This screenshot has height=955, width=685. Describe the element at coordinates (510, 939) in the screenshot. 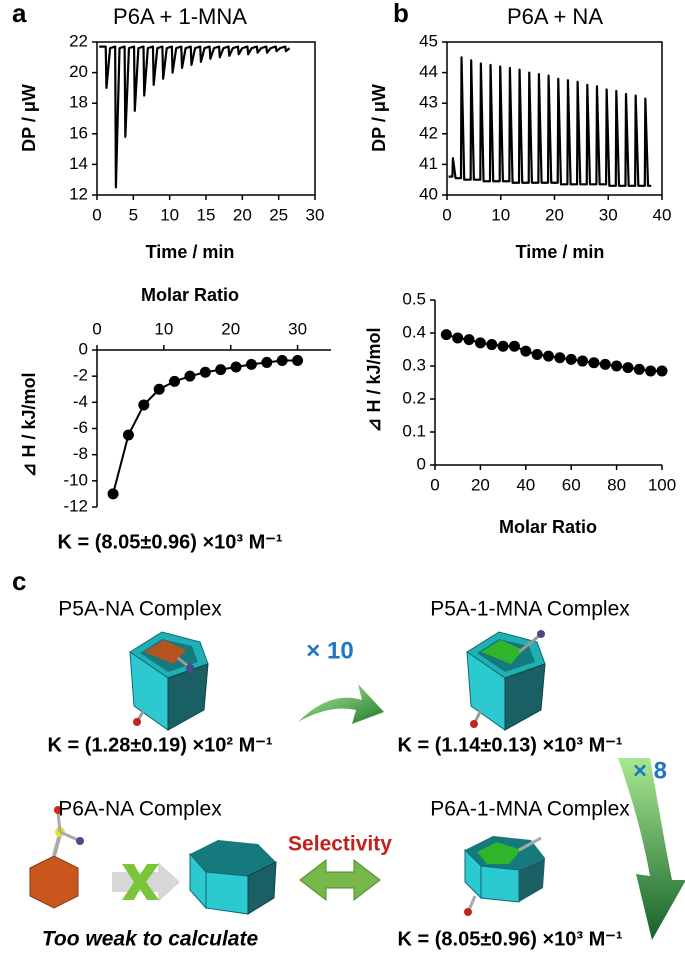

I see `binding-constant: K = (8.05±0.96) ×10³ M⁻¹` at that location.